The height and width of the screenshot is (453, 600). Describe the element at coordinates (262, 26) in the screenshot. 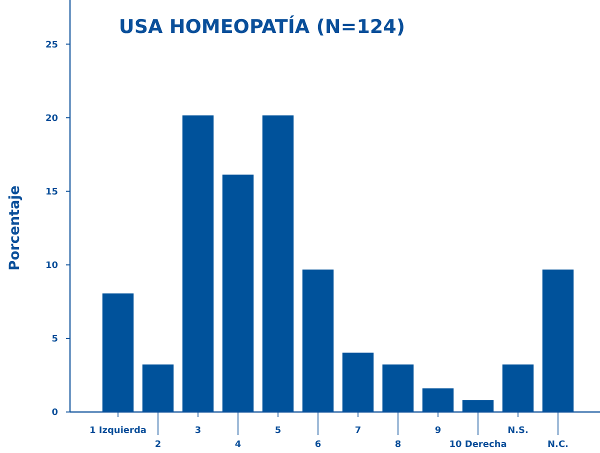

I see `text: USA HOMEOPATÍA (N=124)` at that location.